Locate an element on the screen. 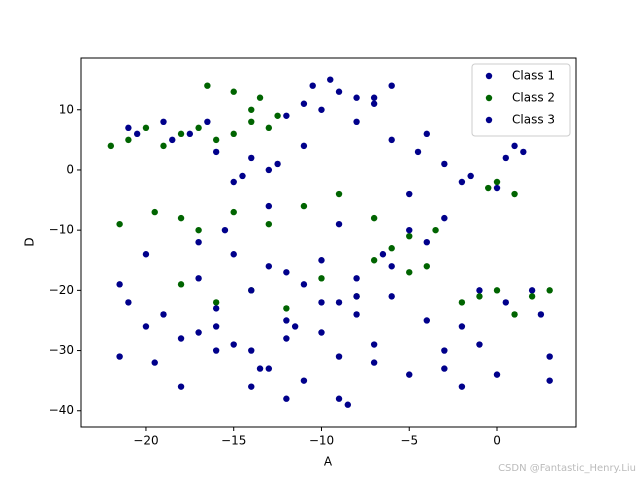 Image resolution: width=640 pixels, height=480 pixels. y-tick-label: 10 is located at coordinates (66, 109).